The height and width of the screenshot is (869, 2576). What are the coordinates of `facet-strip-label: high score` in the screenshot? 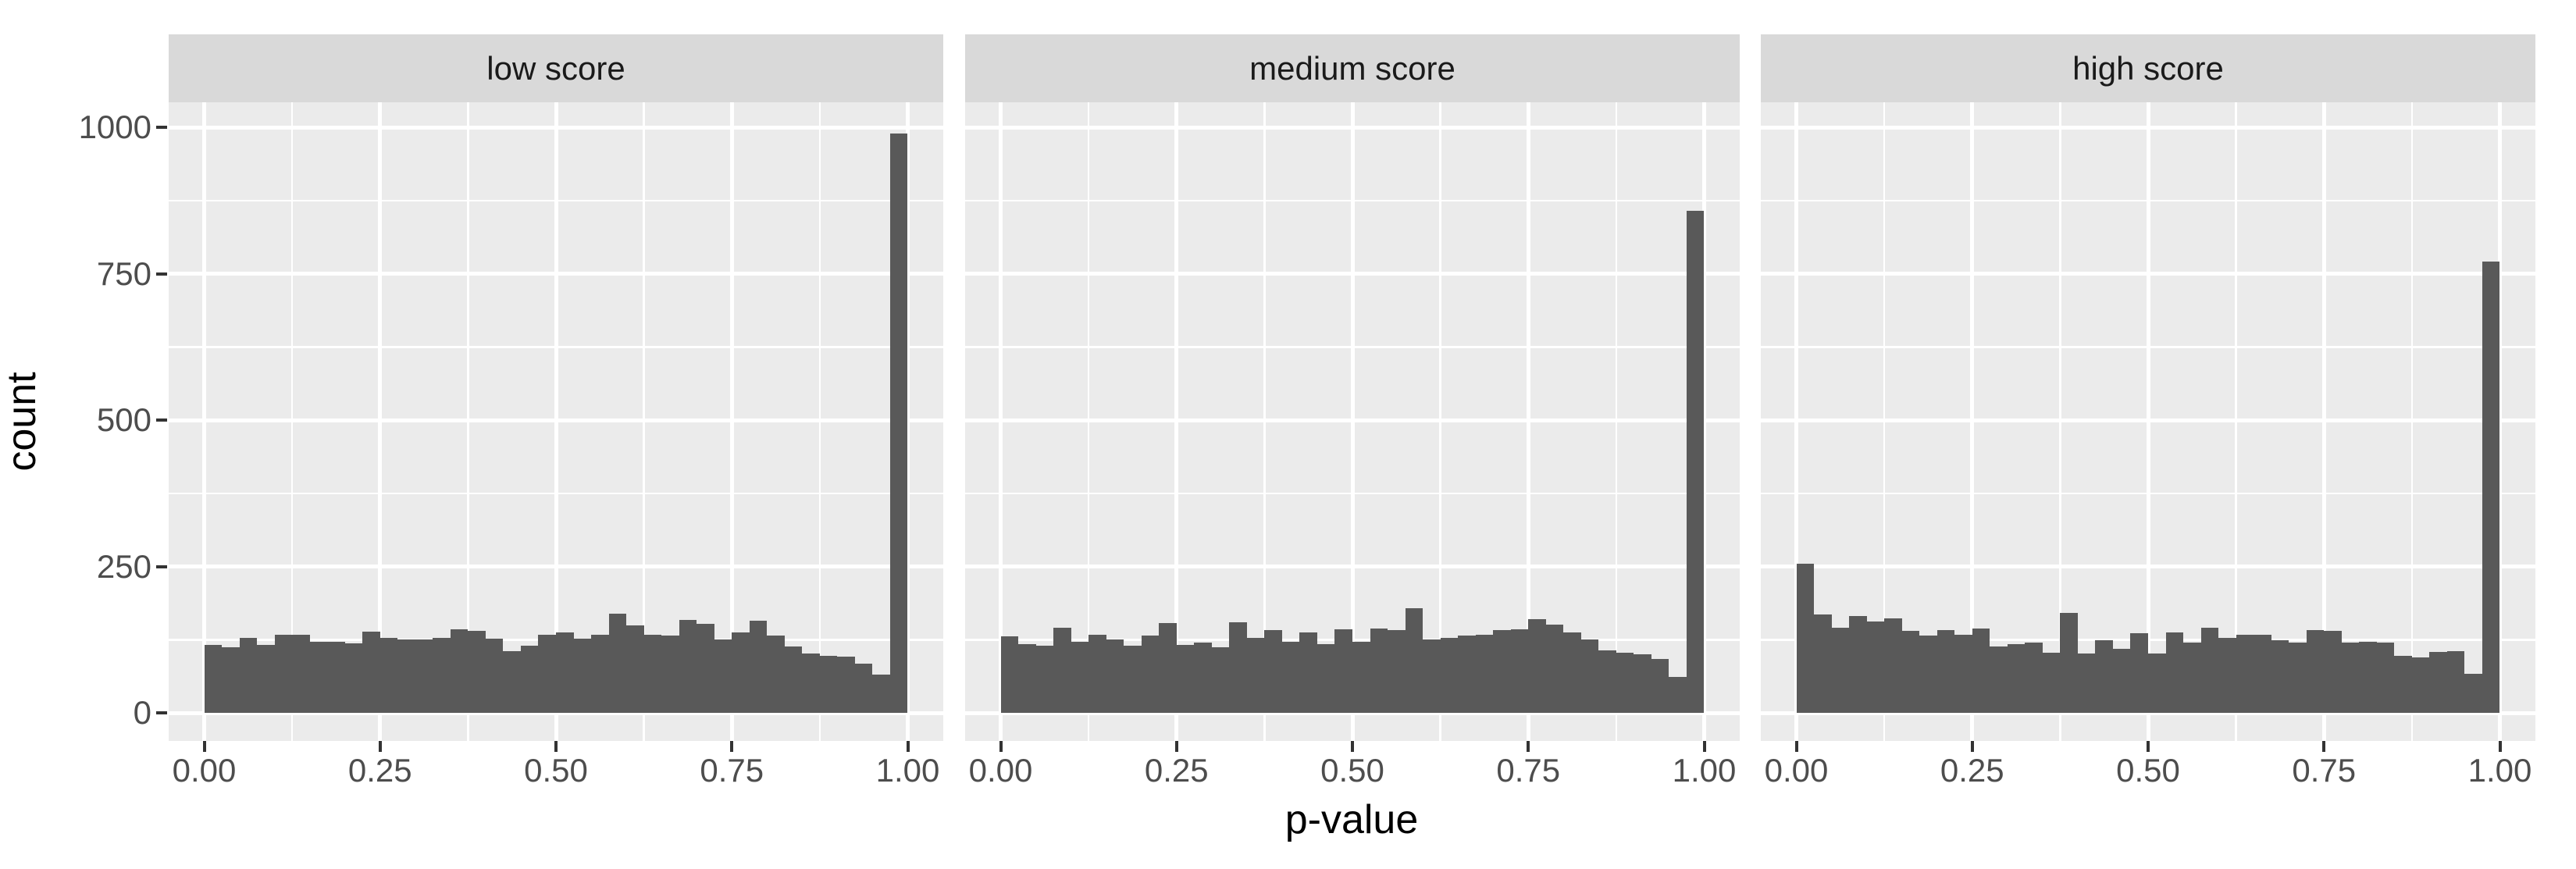 It's located at (2148, 68).